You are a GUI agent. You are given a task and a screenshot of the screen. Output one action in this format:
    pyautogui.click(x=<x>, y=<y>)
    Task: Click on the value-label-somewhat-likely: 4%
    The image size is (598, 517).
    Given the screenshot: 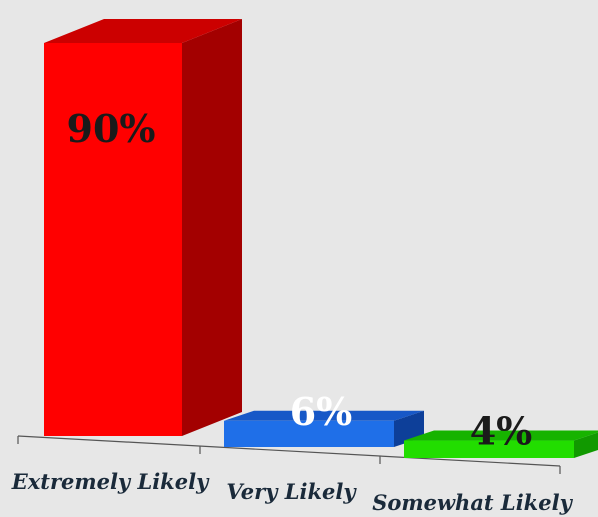 What is the action you would take?
    pyautogui.click(x=501, y=431)
    